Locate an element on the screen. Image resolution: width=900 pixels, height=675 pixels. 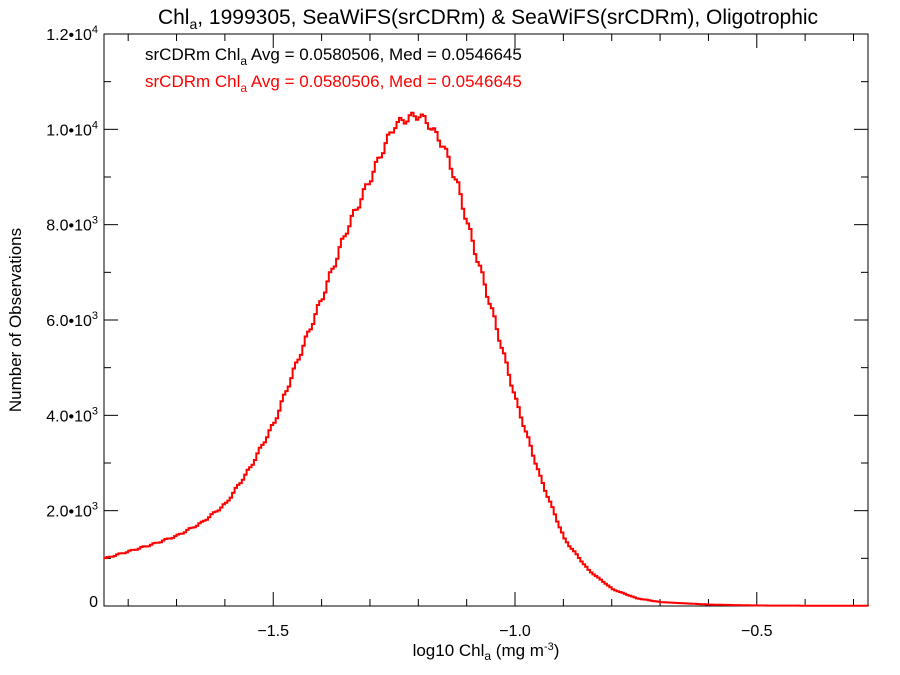
y-tick-label: 6.0•103 is located at coordinates (72, 320).